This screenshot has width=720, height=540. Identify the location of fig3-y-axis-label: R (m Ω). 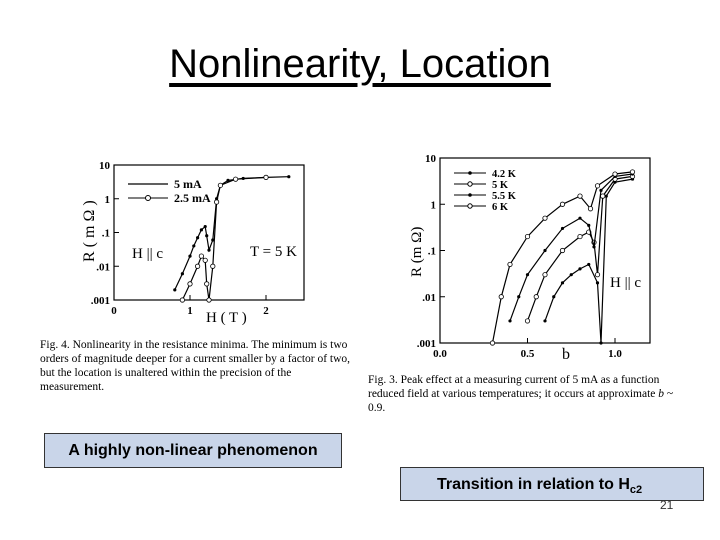
(417, 252).